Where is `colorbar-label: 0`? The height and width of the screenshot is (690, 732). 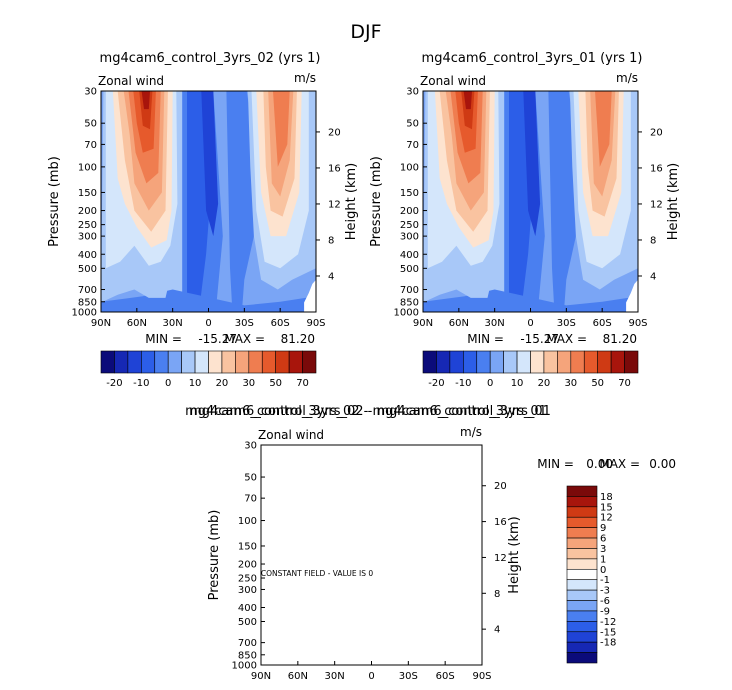
colorbar-label: 0 is located at coordinates (490, 383).